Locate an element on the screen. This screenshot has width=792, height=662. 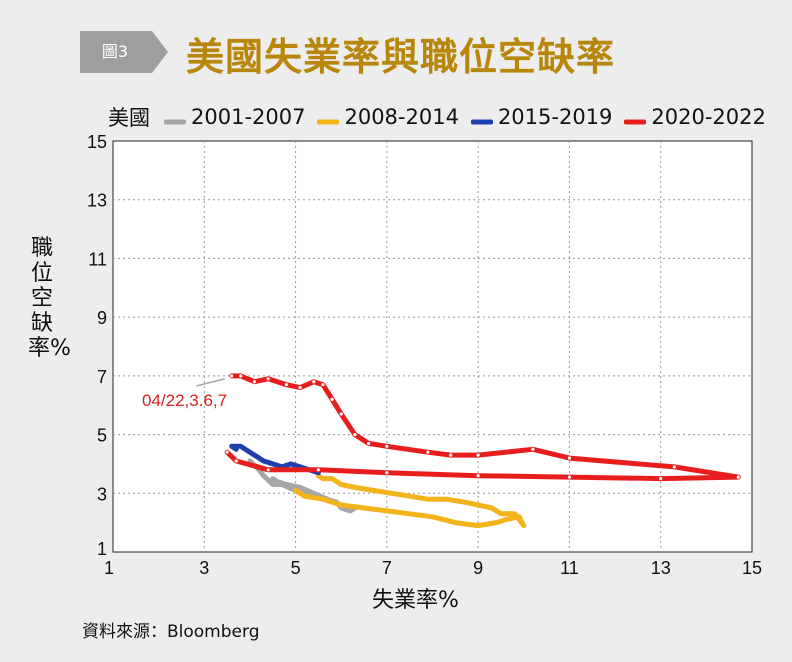
x-tick-label-9: 9 is located at coordinates (478, 568).